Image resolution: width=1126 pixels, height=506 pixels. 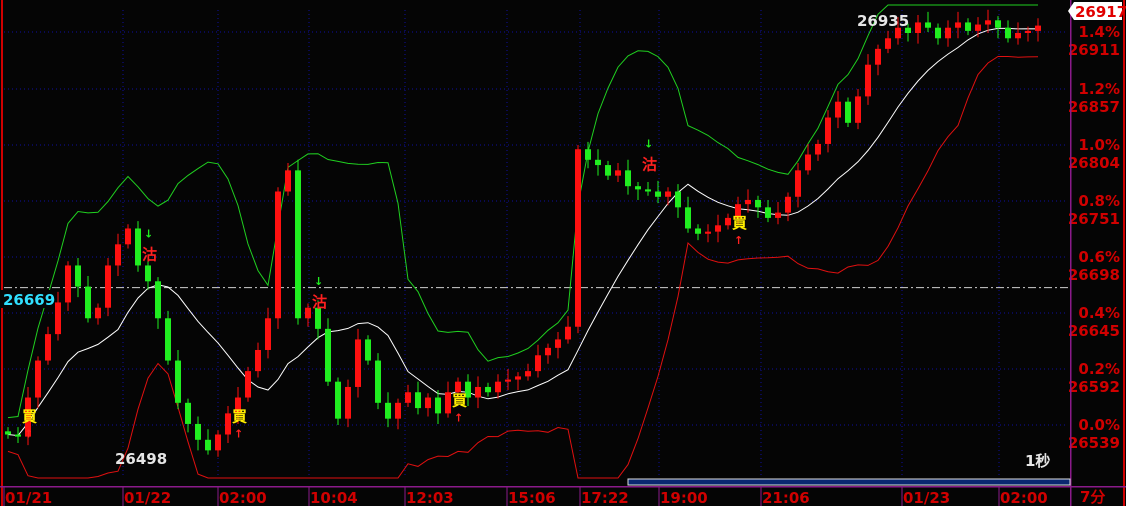 I want to click on x-axis-divider, so click(x=563, y=487).